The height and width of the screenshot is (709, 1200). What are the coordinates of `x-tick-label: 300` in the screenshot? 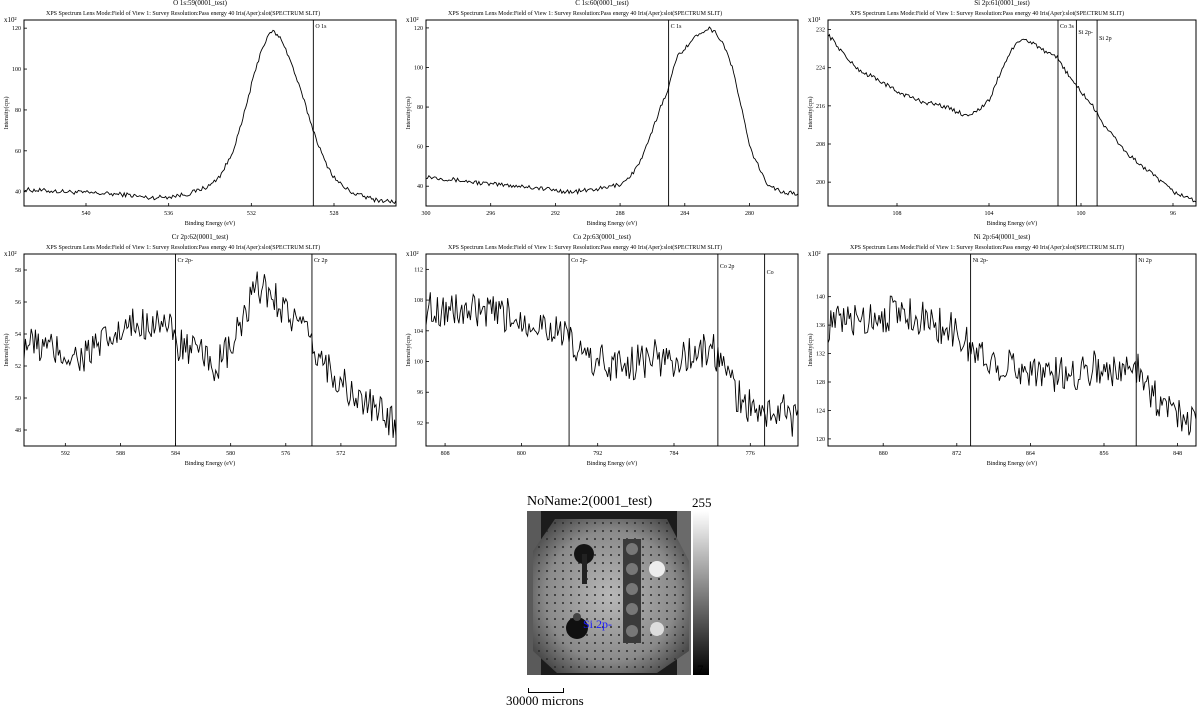 It's located at (426, 214).